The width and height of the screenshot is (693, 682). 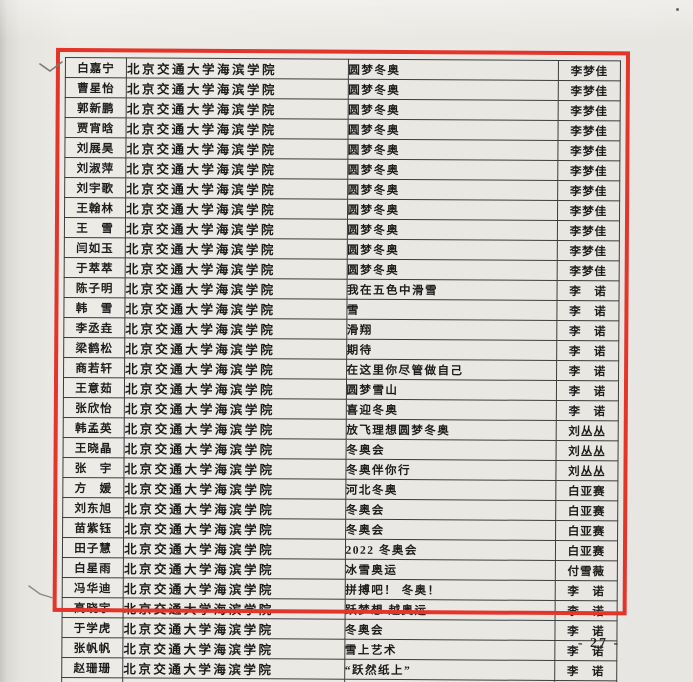 What do you see at coordinates (450, 570) in the screenshot?
I see `cell-work-title: 冰雪奥运` at bounding box center [450, 570].